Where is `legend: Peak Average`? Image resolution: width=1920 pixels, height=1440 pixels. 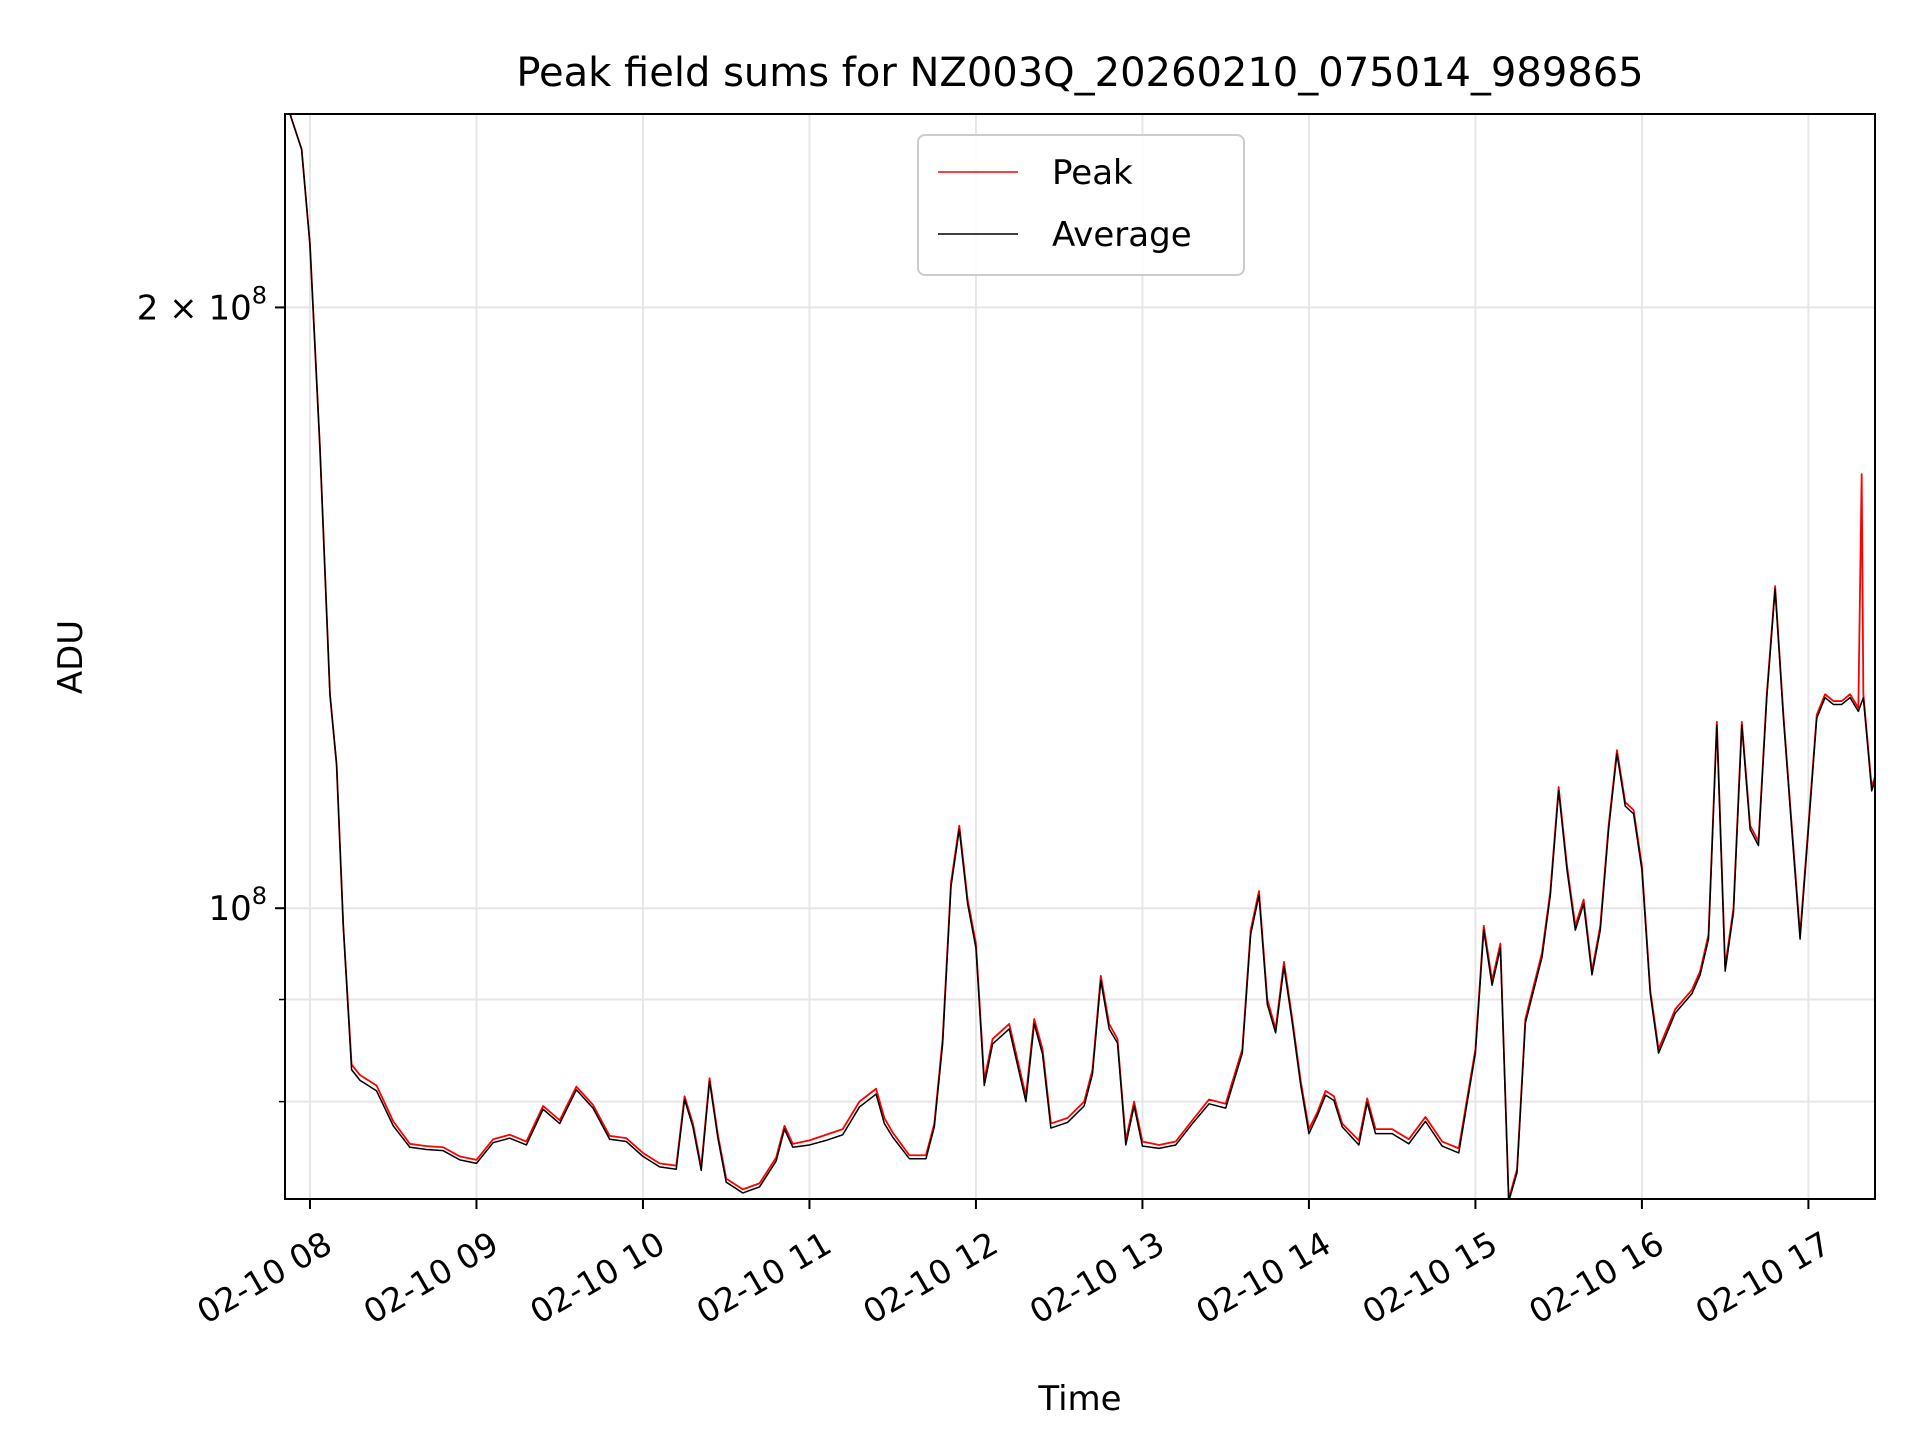
legend: Peak Average is located at coordinates (1081, 205).